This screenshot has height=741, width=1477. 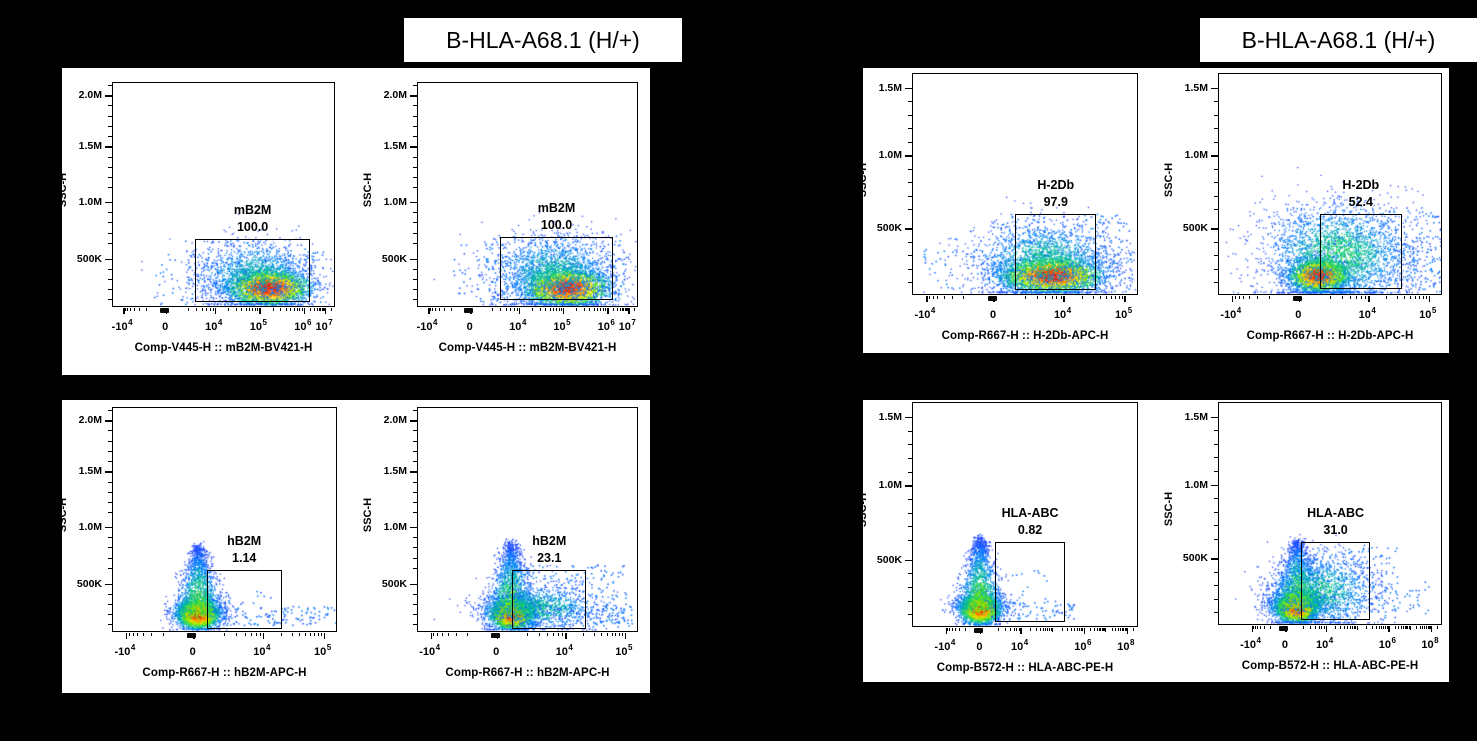 I want to click on y-tick-label: 500K, so click(x=1195, y=228).